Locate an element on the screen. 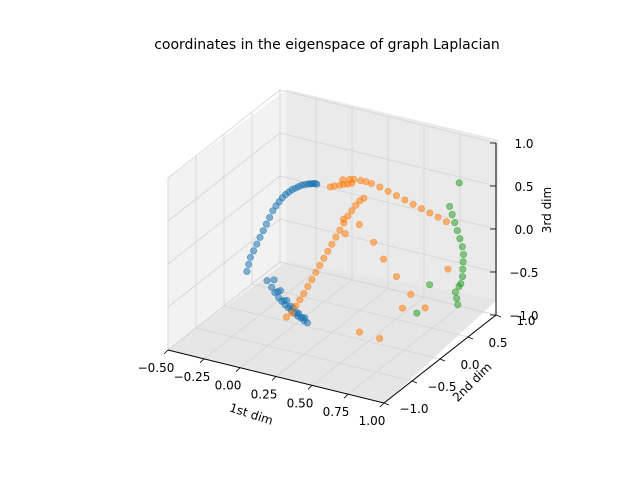  z-tick-label: 0.0 is located at coordinates (523, 230).